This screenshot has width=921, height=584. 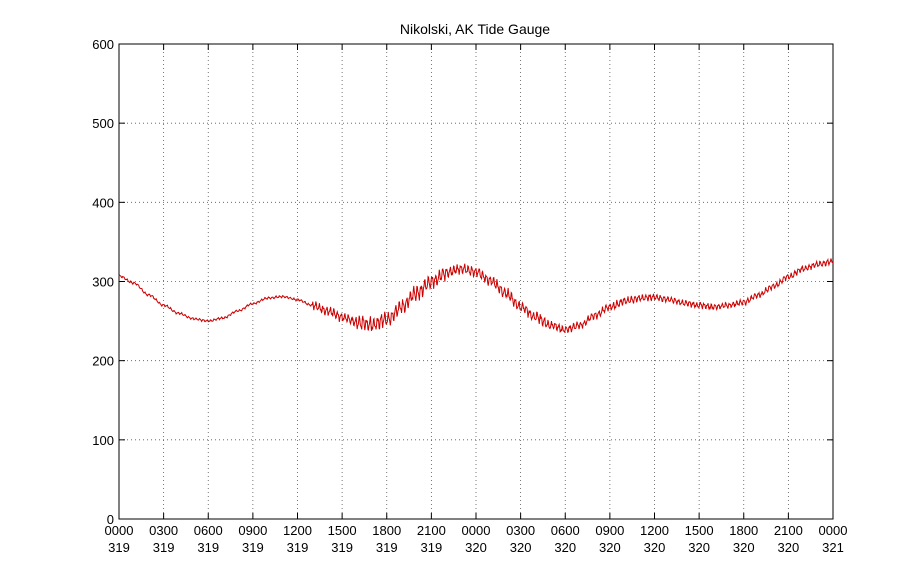 I want to click on y-tick-label: 0, so click(x=110, y=519).